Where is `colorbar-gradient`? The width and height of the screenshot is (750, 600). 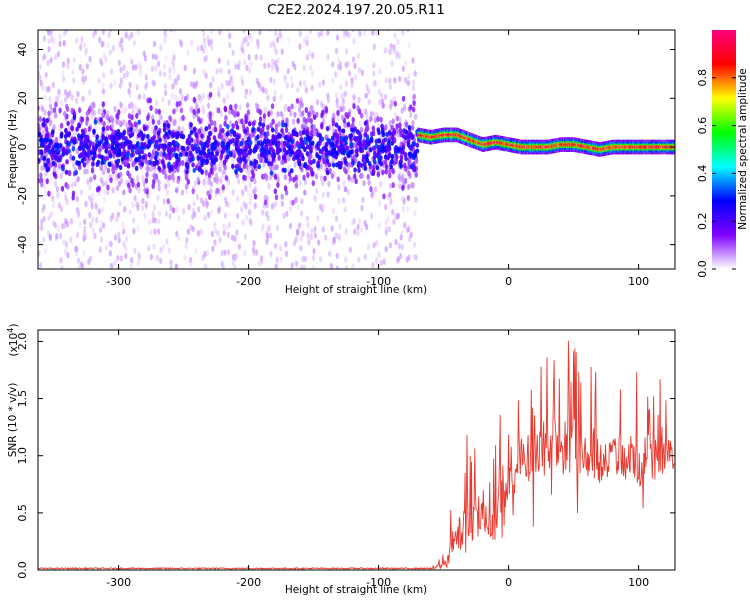
colorbar-gradient is located at coordinates (724, 149).